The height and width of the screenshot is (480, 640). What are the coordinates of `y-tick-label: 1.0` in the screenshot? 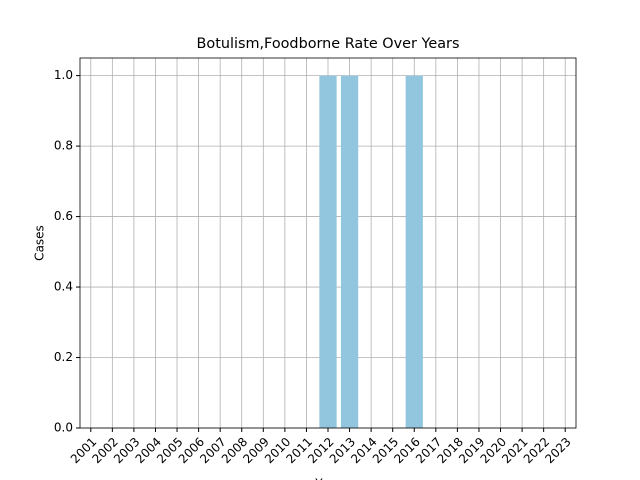 It's located at (63, 75).